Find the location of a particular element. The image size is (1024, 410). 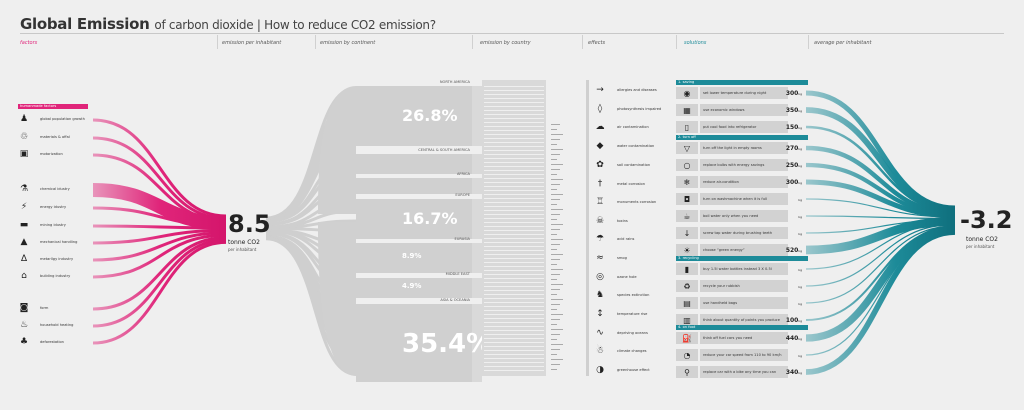

solution-value: 250kg is located at coordinates (787, 165).